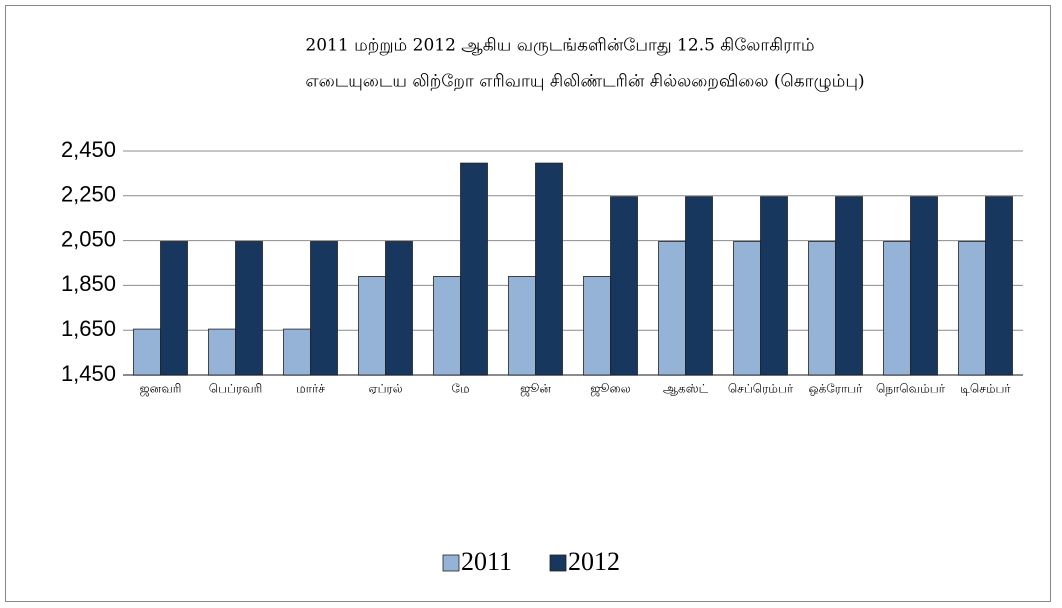  Describe the element at coordinates (911, 389) in the screenshot. I see `x-tick-label: நொவெம்பர்` at that location.